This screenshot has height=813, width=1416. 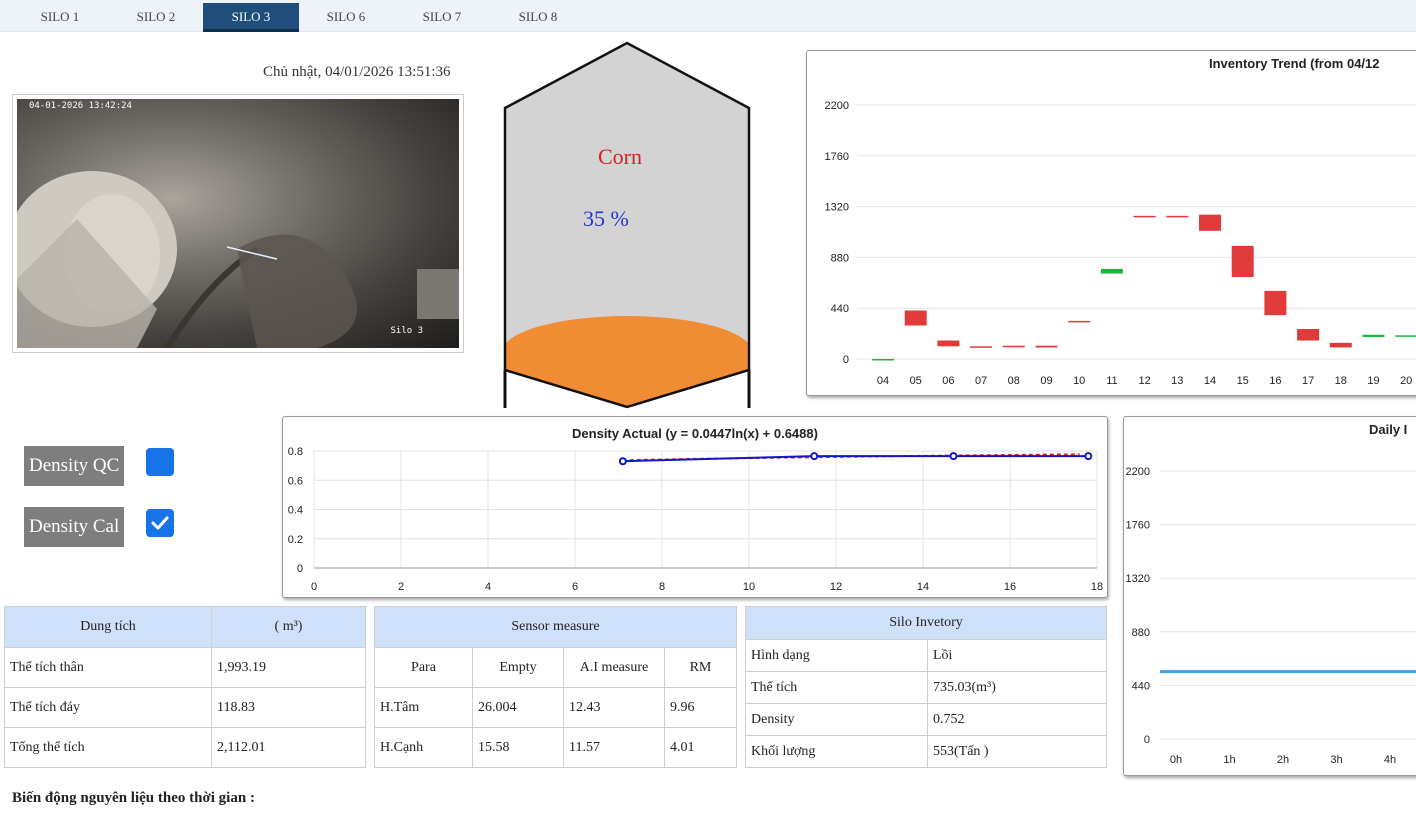 I want to click on sensor-cell: 26.004, so click(x=518, y=707).